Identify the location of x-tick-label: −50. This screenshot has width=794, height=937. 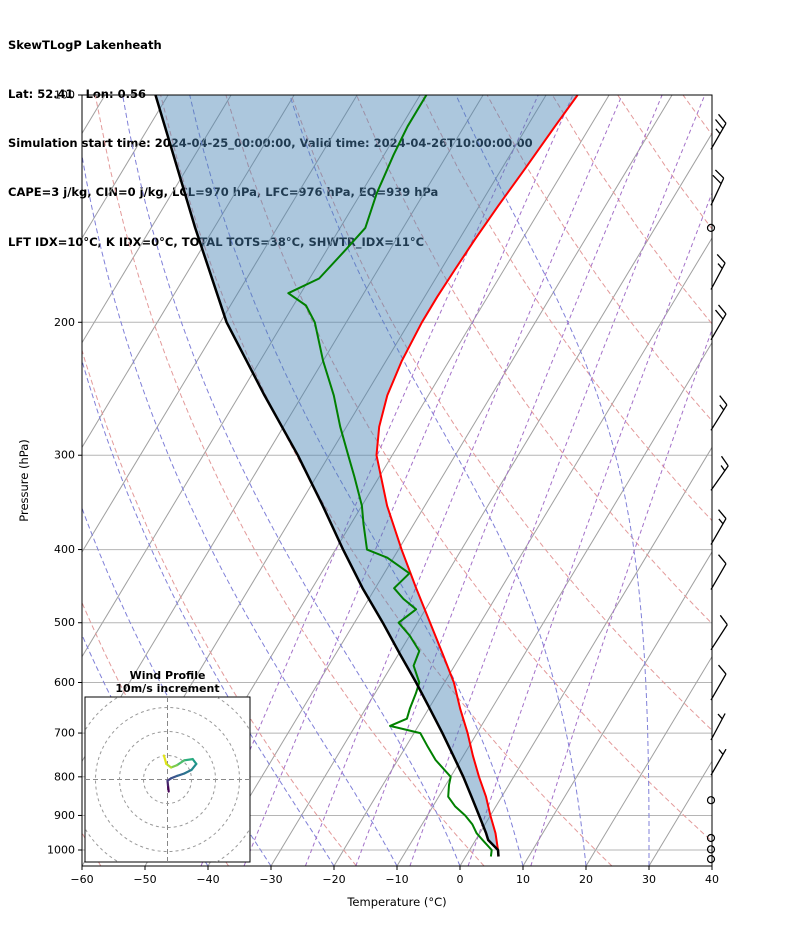
(144, 879).